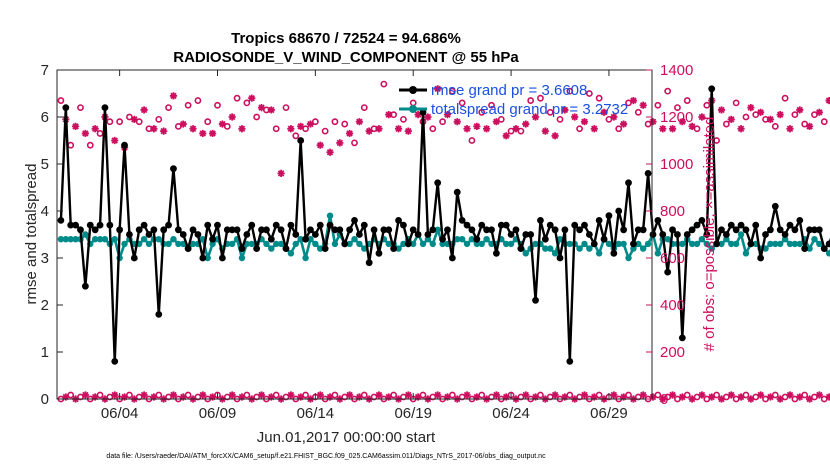 This screenshot has width=830, height=470. What do you see at coordinates (218, 413) in the screenshot?
I see `x-tick-label: 06/09` at bounding box center [218, 413].